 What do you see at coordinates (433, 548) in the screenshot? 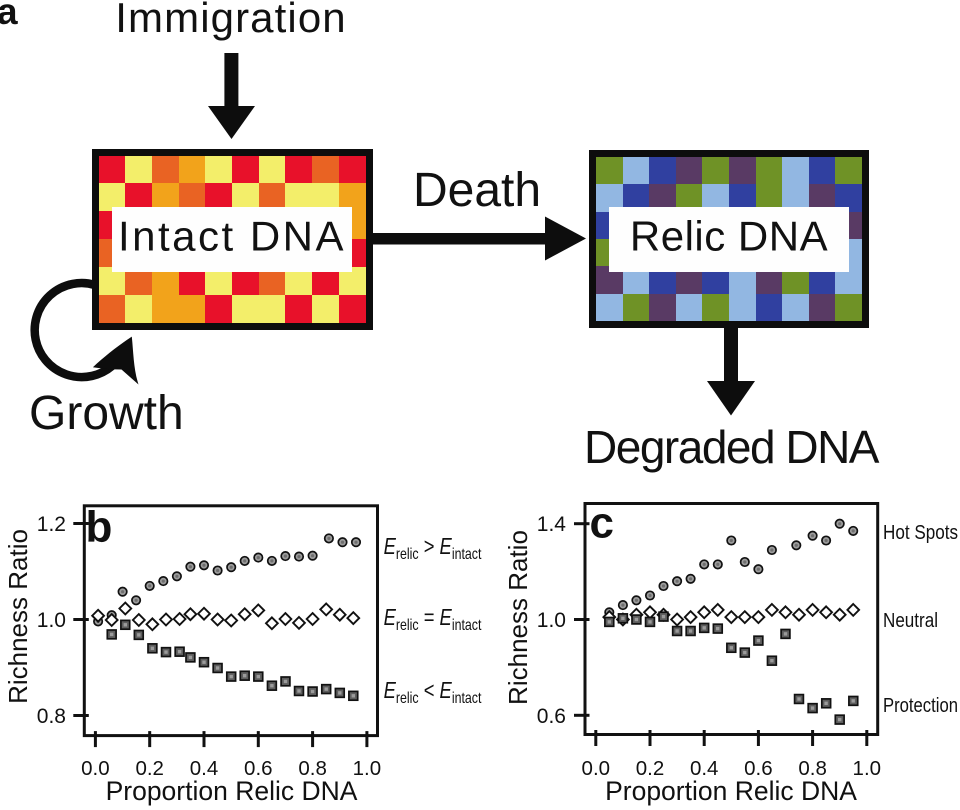
I see `svg-text: Erelic > Eintact` at bounding box center [433, 548].